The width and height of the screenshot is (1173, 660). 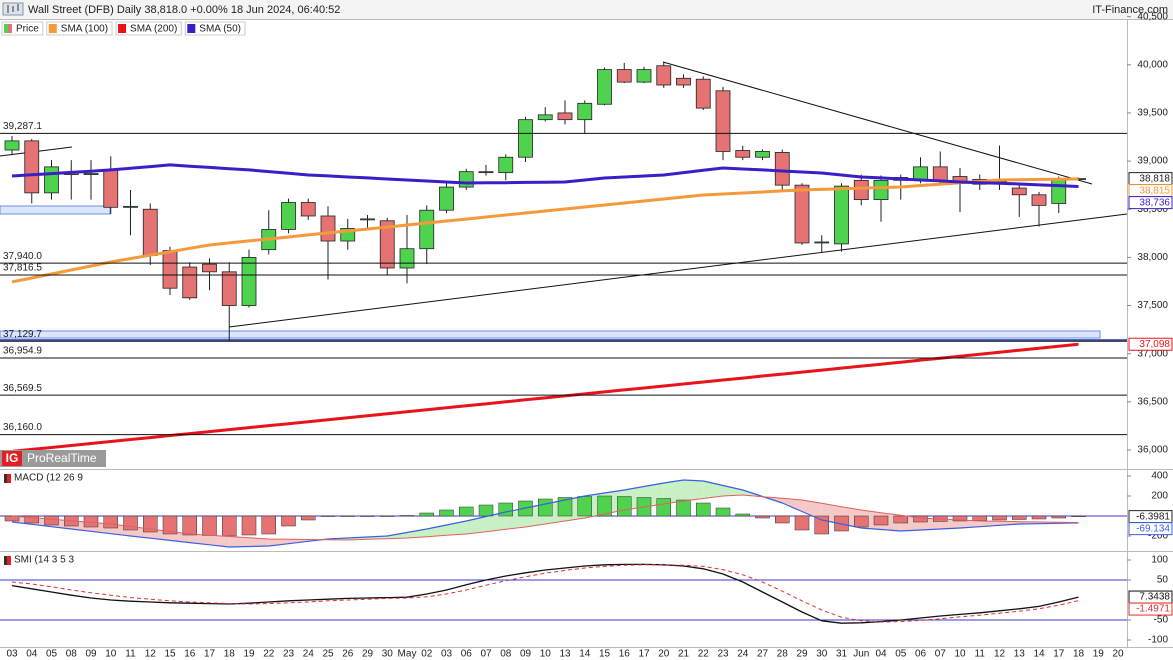 What do you see at coordinates (230, 654) in the screenshot?
I see `x-tick-label: 18` at bounding box center [230, 654].